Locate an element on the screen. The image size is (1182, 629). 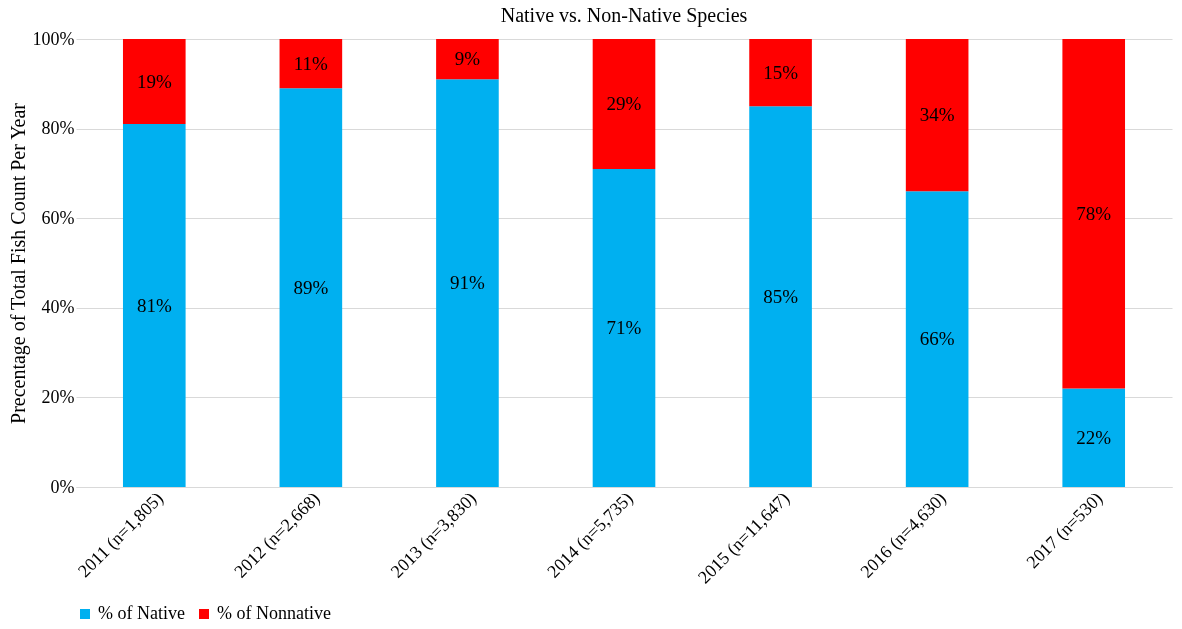
data-label: 11% is located at coordinates (311, 63).